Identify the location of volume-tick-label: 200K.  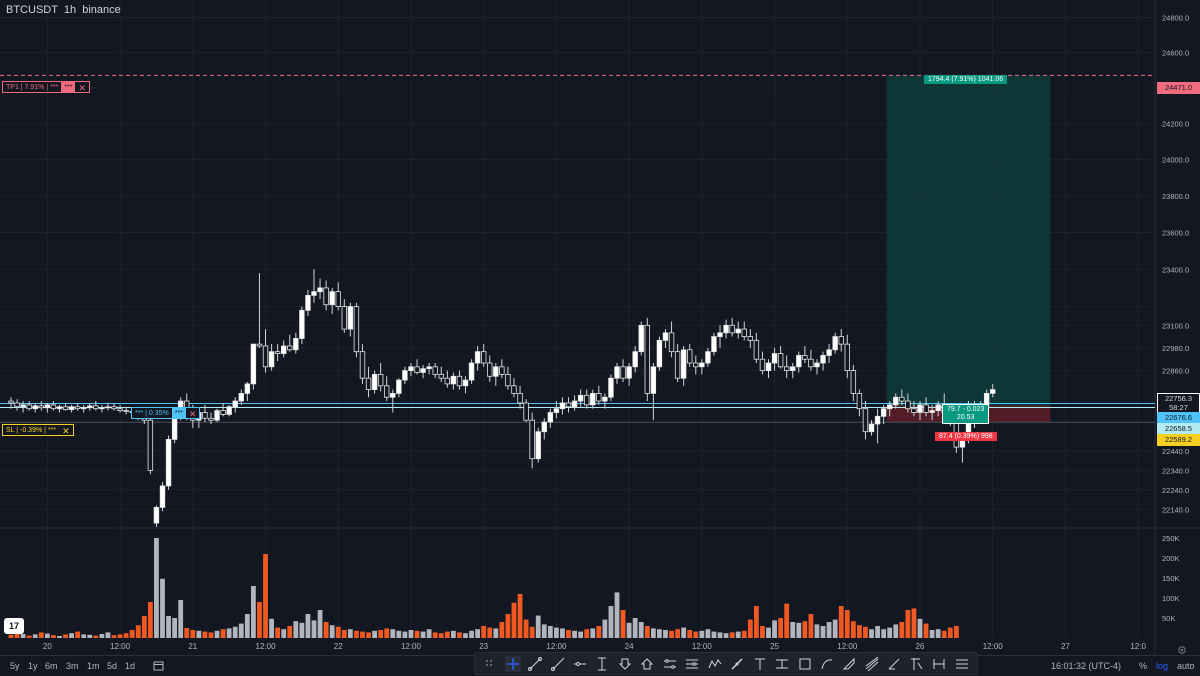
(1171, 558).